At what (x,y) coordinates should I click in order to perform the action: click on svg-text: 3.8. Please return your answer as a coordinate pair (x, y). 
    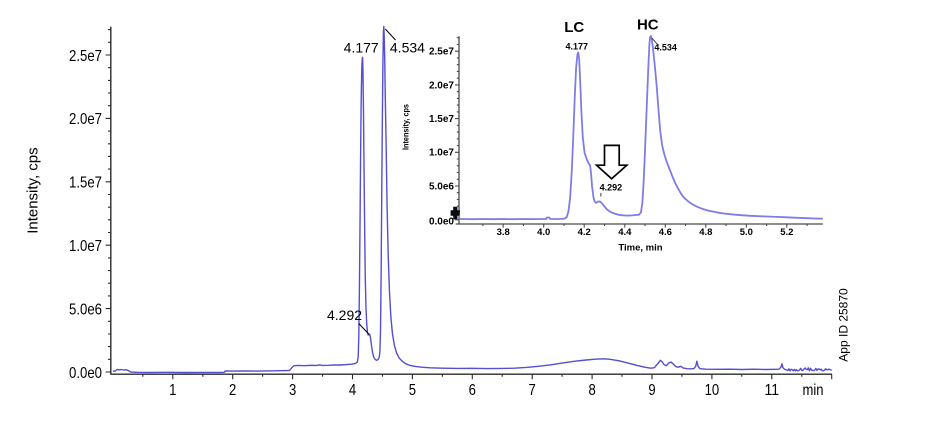
    Looking at the image, I should click on (503, 232).